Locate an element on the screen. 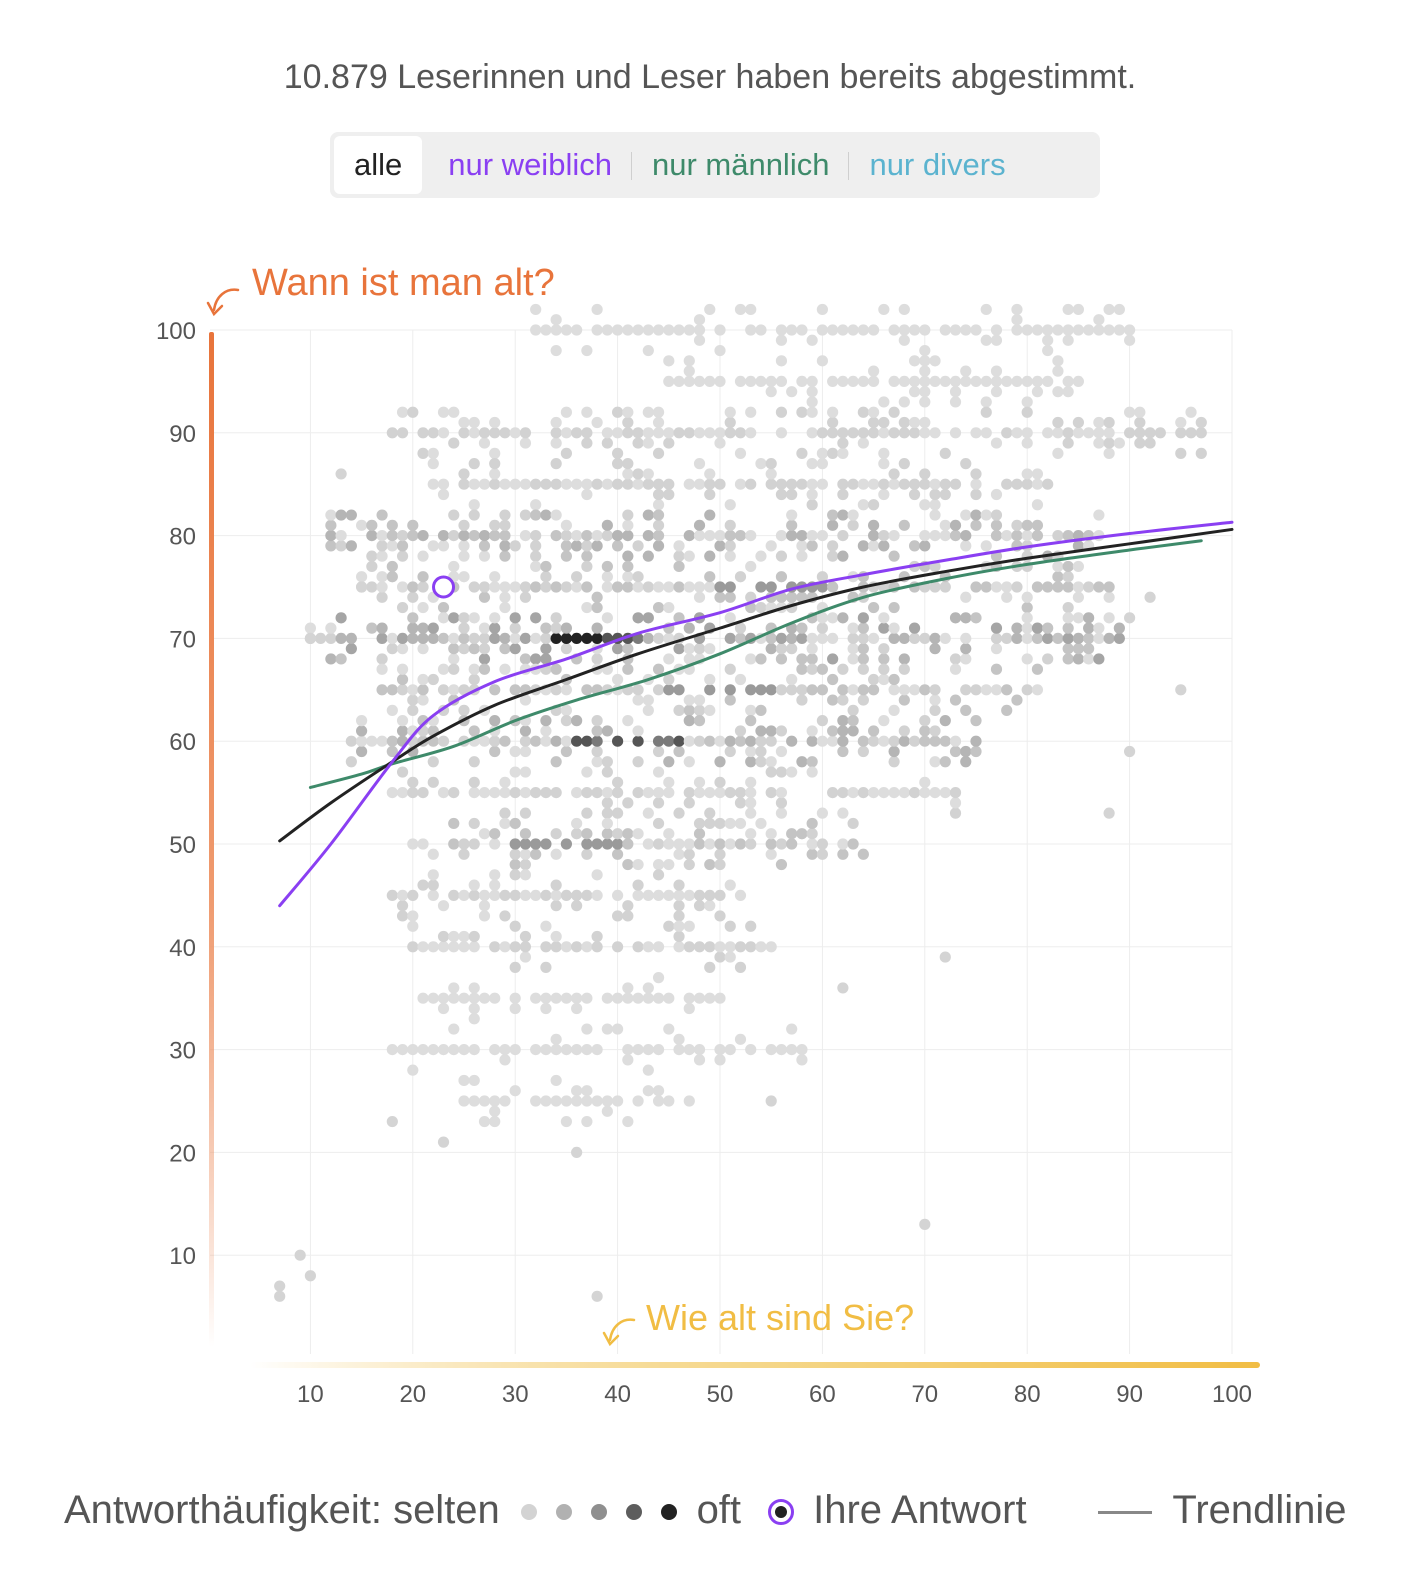 The height and width of the screenshot is (1592, 1420). legend-your-answer-label: Ihre Antwort is located at coordinates (920, 1510).